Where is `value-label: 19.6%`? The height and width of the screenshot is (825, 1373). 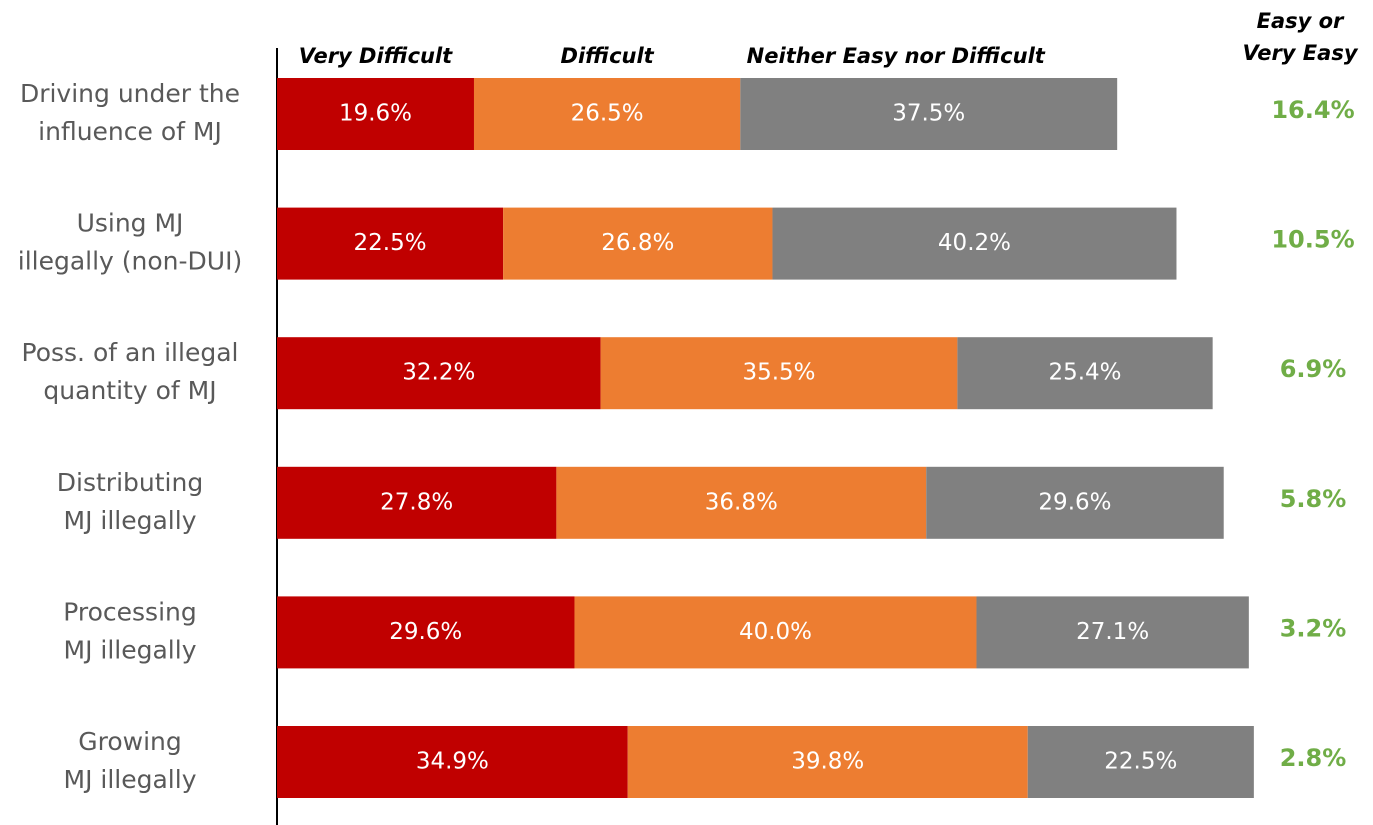
value-label: 19.6% is located at coordinates (375, 114).